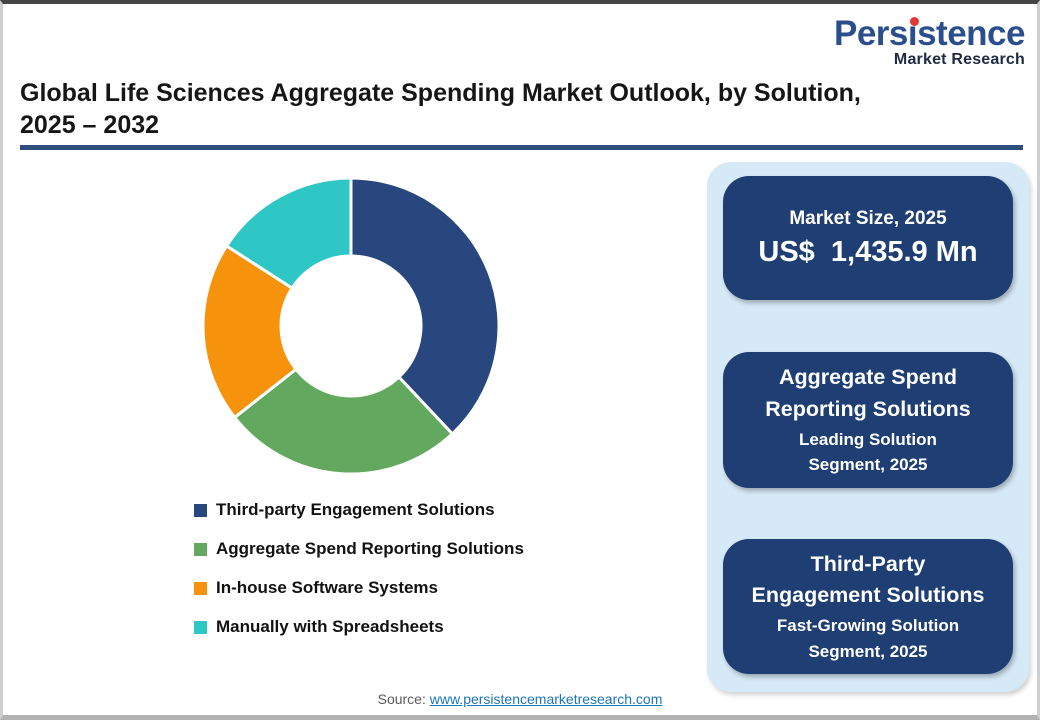 Image resolution: width=1040 pixels, height=720 pixels. I want to click on market-size-title: Market Size, 2025, so click(868, 218).